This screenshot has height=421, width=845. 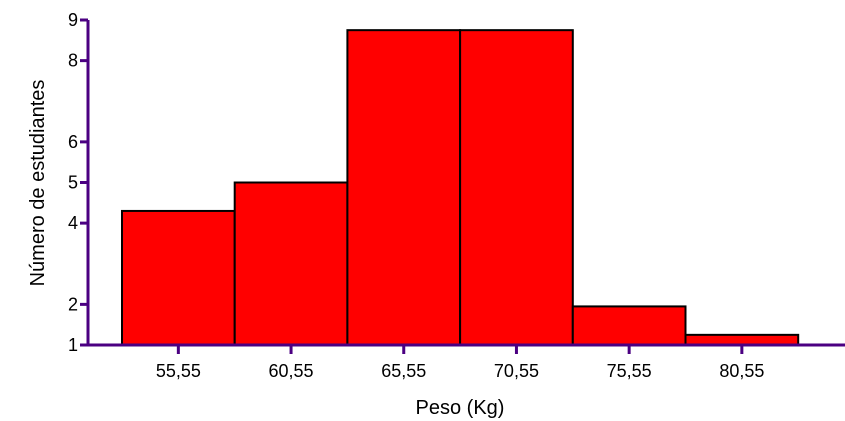 What do you see at coordinates (73, 142) in the screenshot?
I see `y-tick-label: 6` at bounding box center [73, 142].